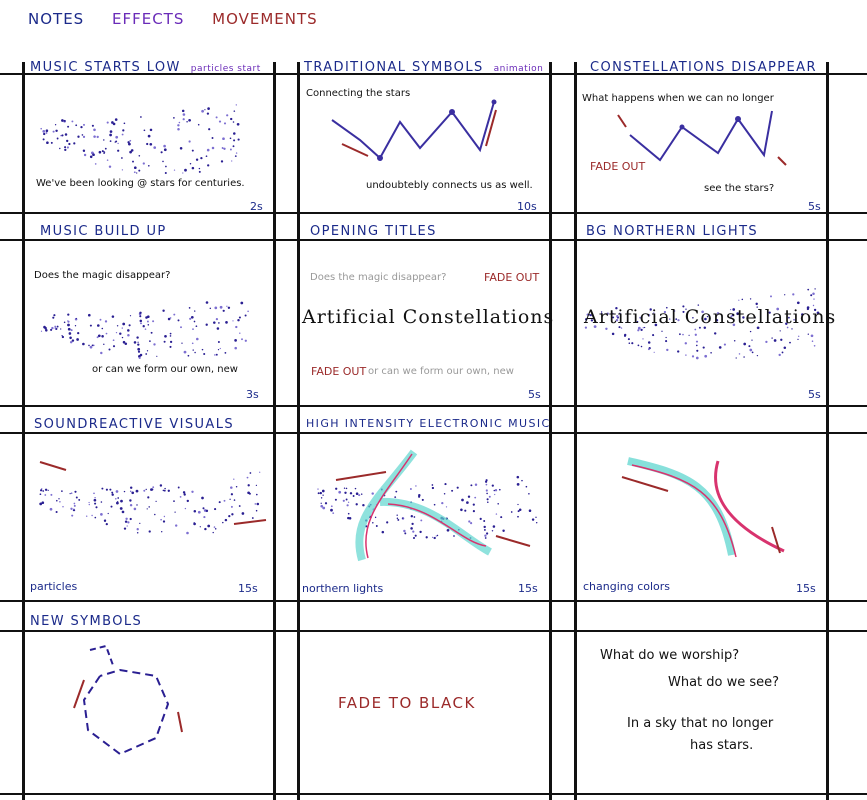 The height and width of the screenshot is (800, 867). I want to click on panel-7-duration: 15s, so click(248, 588).